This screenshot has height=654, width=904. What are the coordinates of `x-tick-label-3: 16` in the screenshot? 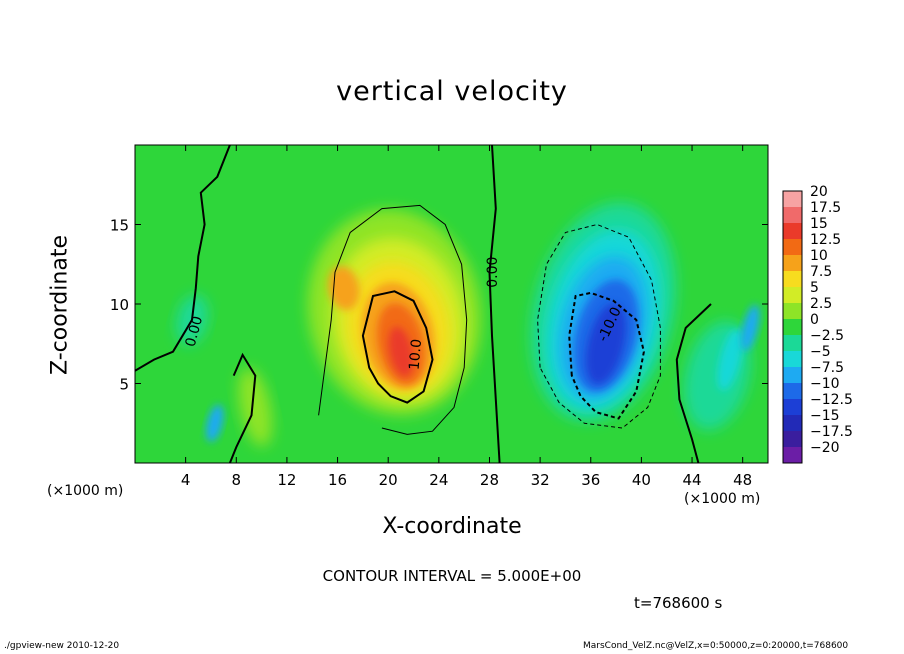 It's located at (337, 480).